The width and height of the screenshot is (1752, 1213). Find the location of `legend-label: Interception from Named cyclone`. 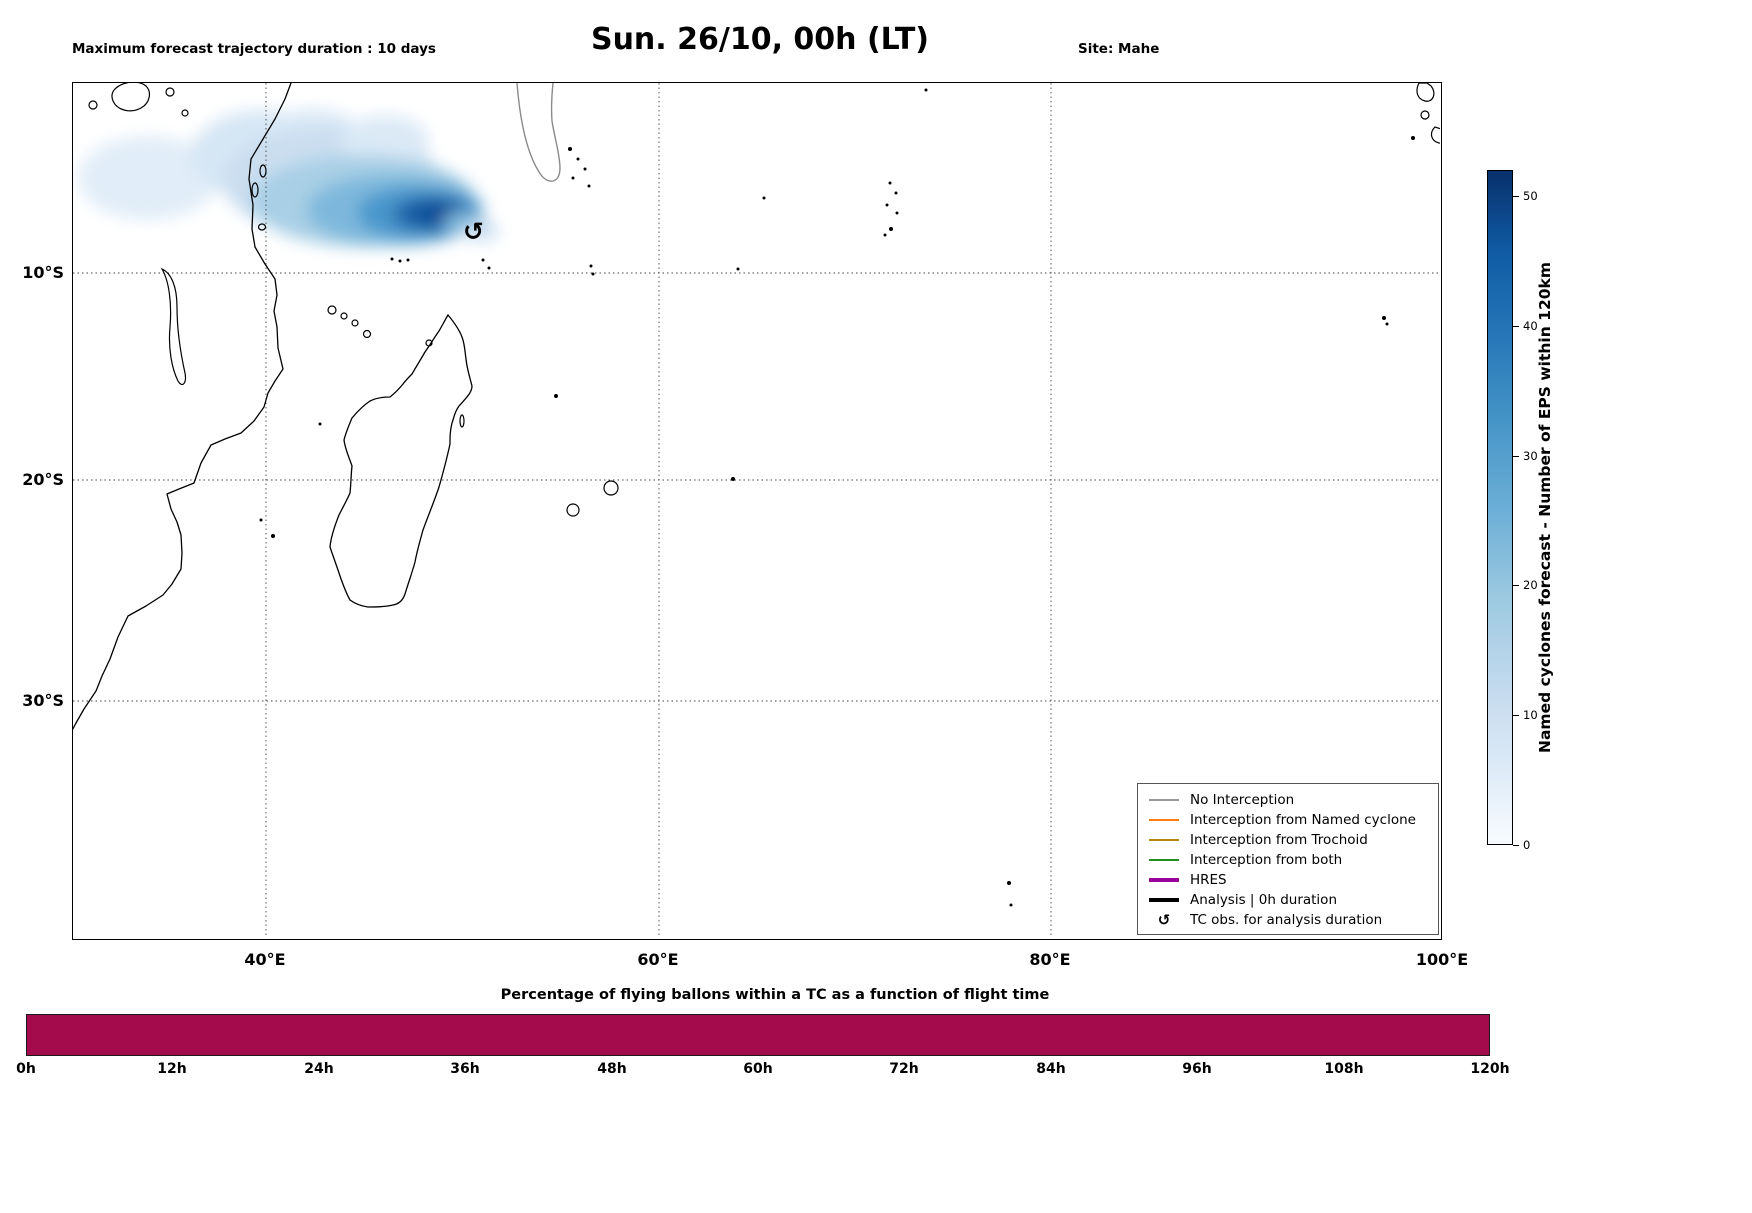

legend-label: Interception from Named cyclone is located at coordinates (1303, 820).